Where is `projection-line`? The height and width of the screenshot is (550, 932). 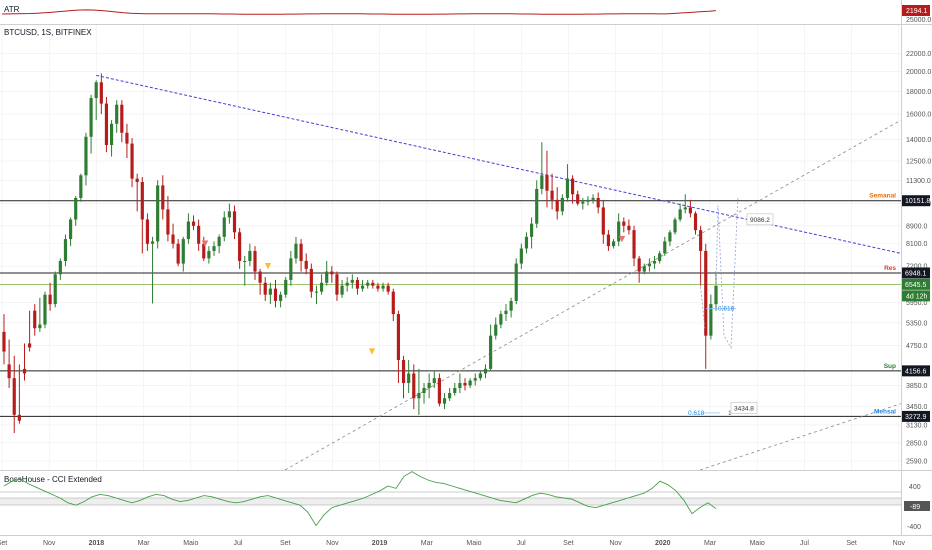
projection-line is located at coordinates (727, 273).